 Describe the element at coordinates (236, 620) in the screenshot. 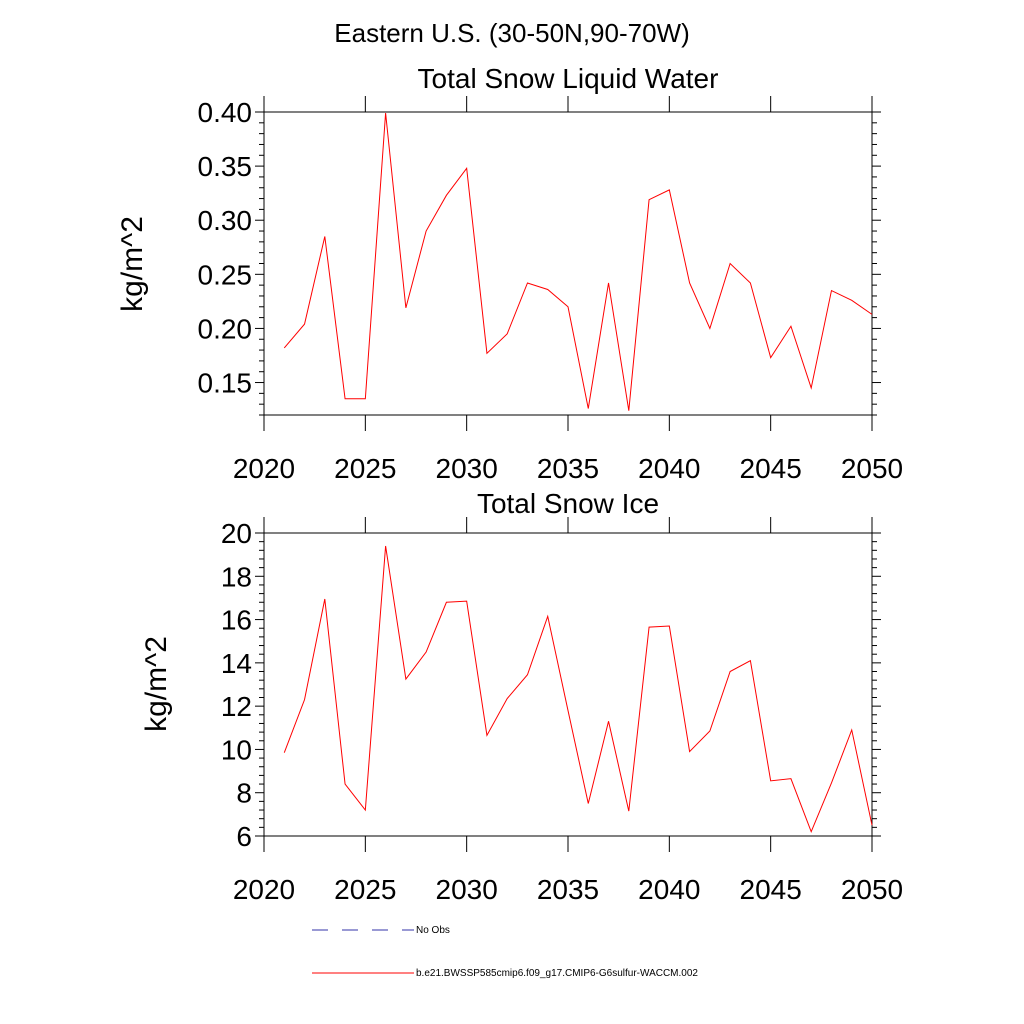

I see `y-tick-label: 16` at that location.